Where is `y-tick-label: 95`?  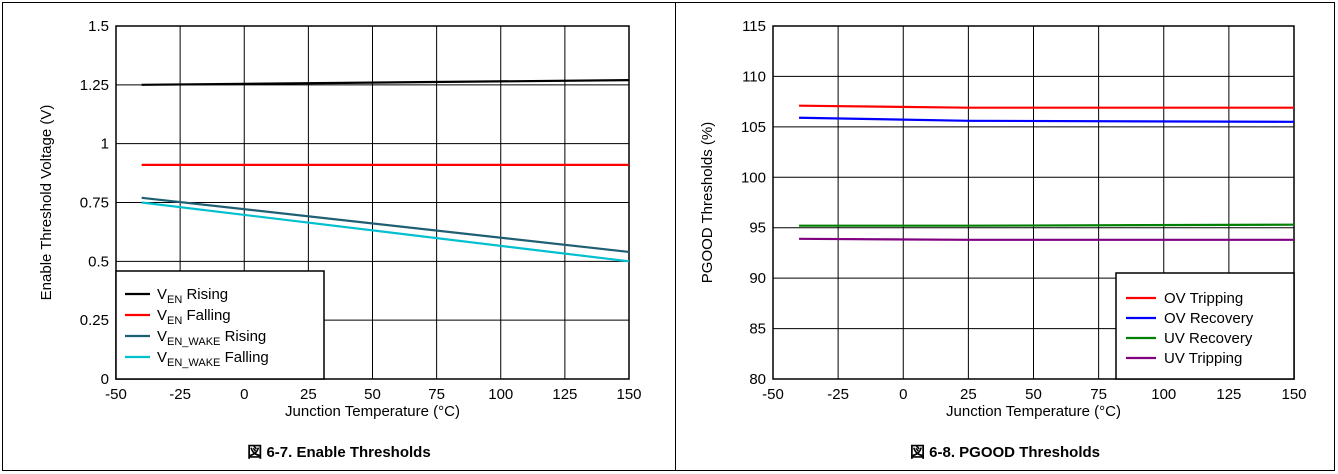 y-tick-label: 95 is located at coordinates (757, 228).